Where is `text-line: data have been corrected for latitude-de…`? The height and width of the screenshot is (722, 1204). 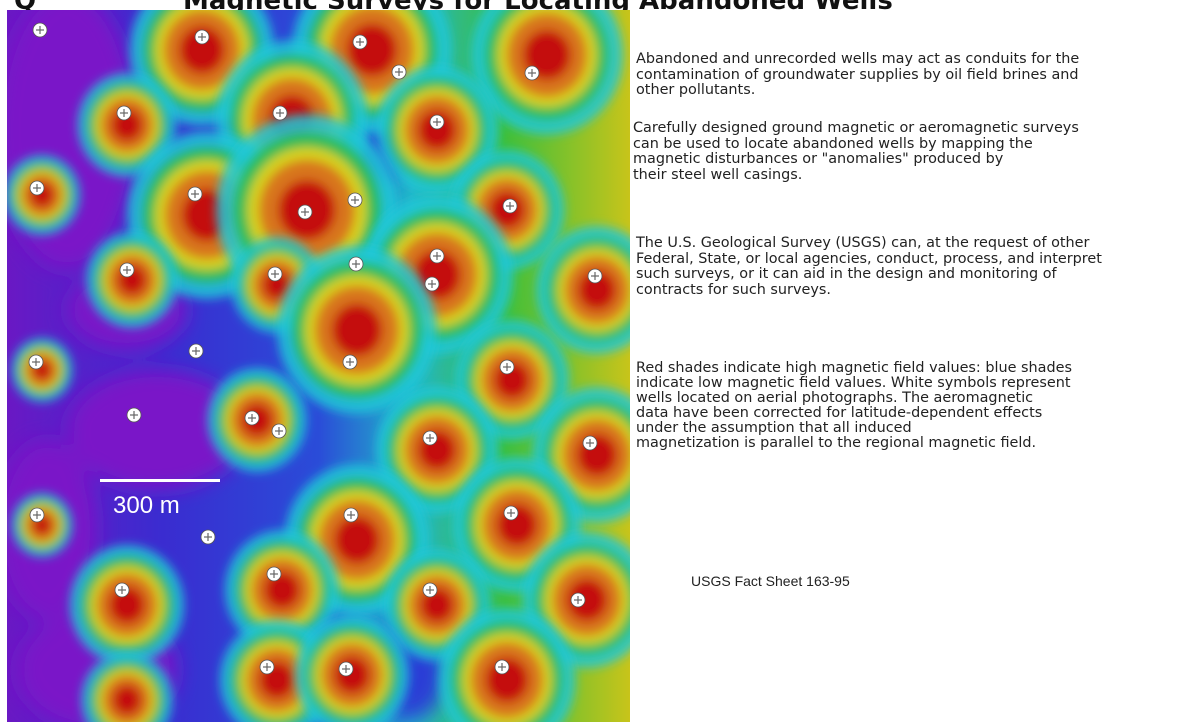
text-line: data have been corrected for latitude-de… is located at coordinates (839, 413).